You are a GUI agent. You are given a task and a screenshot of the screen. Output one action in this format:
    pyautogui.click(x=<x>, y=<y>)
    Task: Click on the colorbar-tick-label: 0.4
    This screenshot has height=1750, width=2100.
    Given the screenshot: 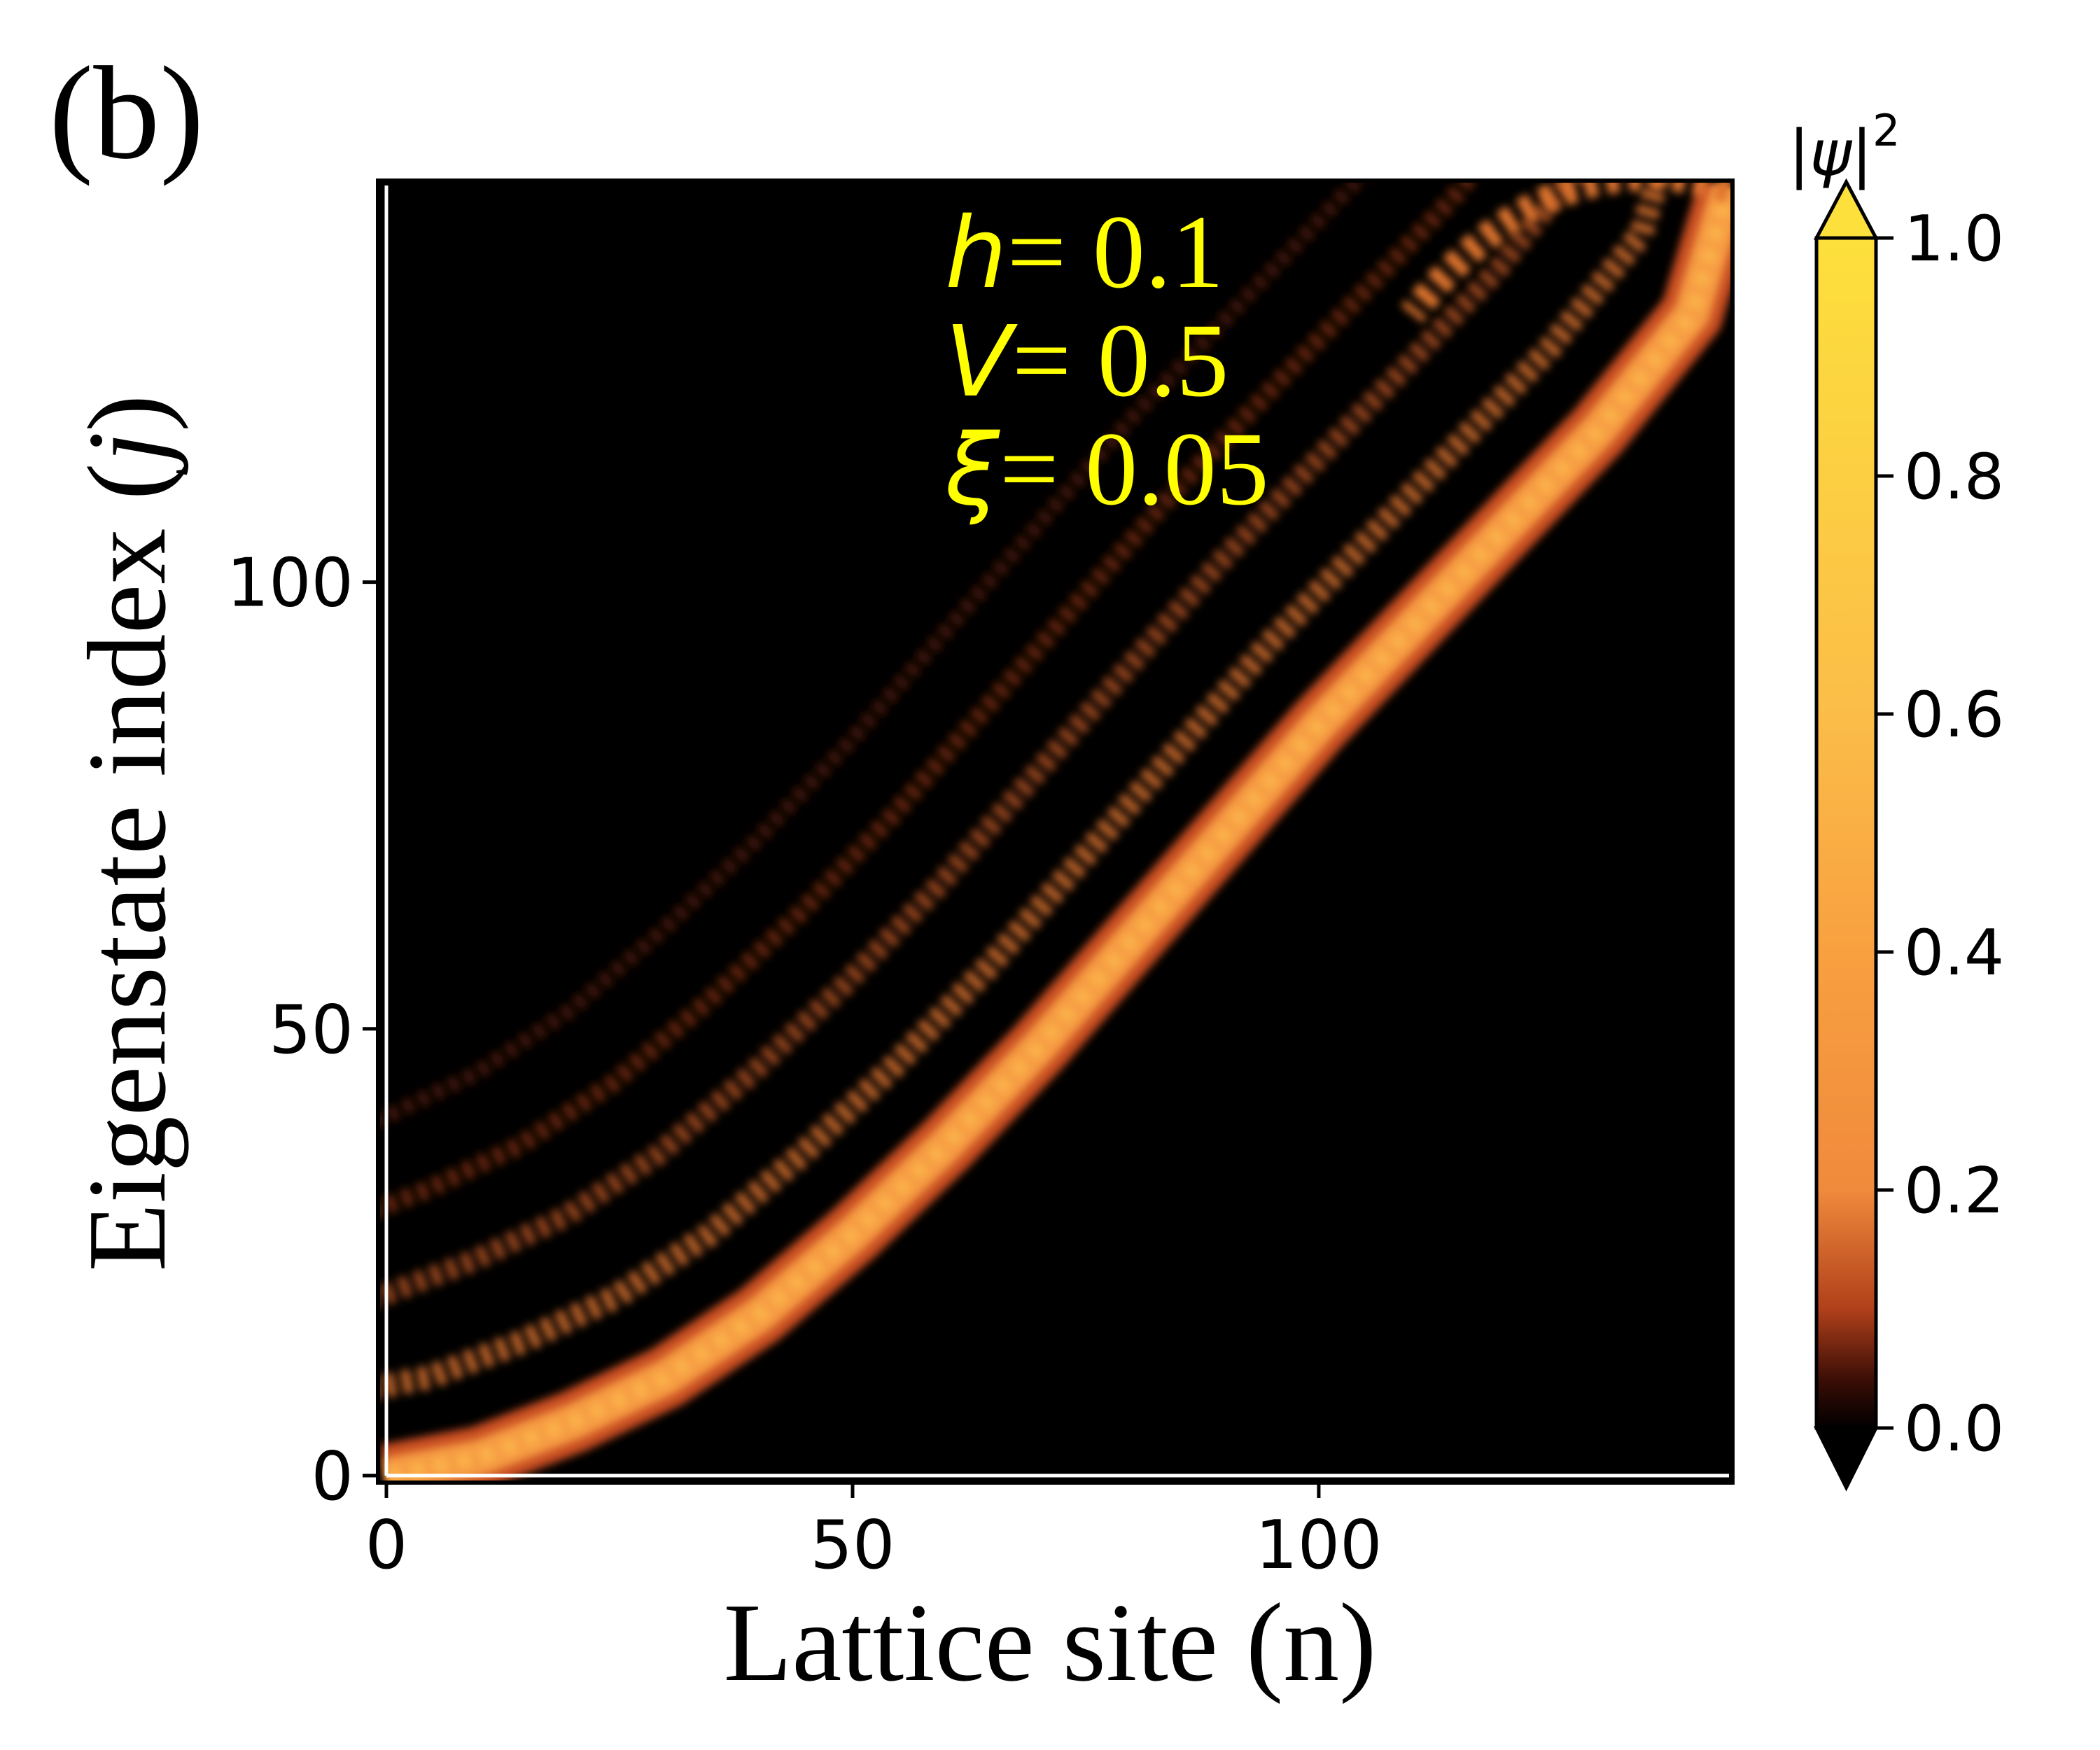 What is the action you would take?
    pyautogui.click(x=1954, y=953)
    